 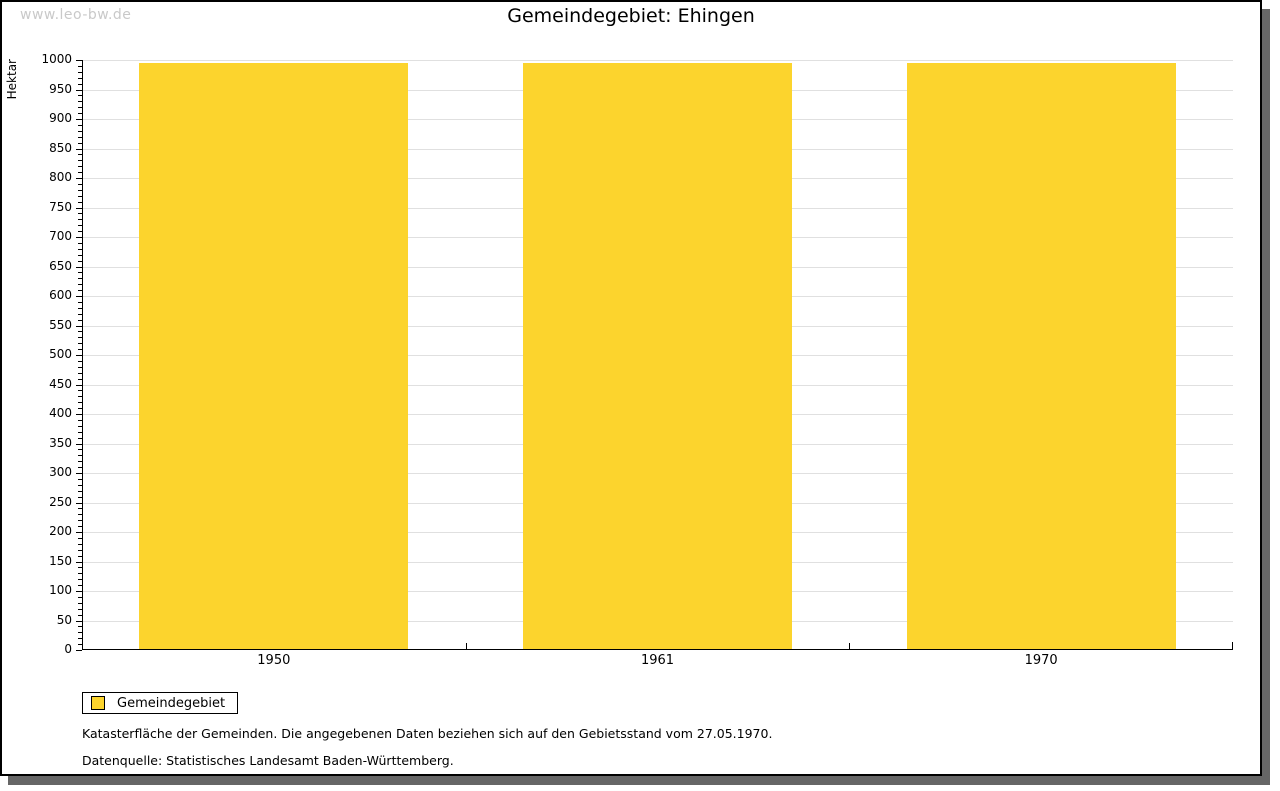 I want to click on chart-title: Gemeindegebiet: Ehingen, so click(x=631, y=16).